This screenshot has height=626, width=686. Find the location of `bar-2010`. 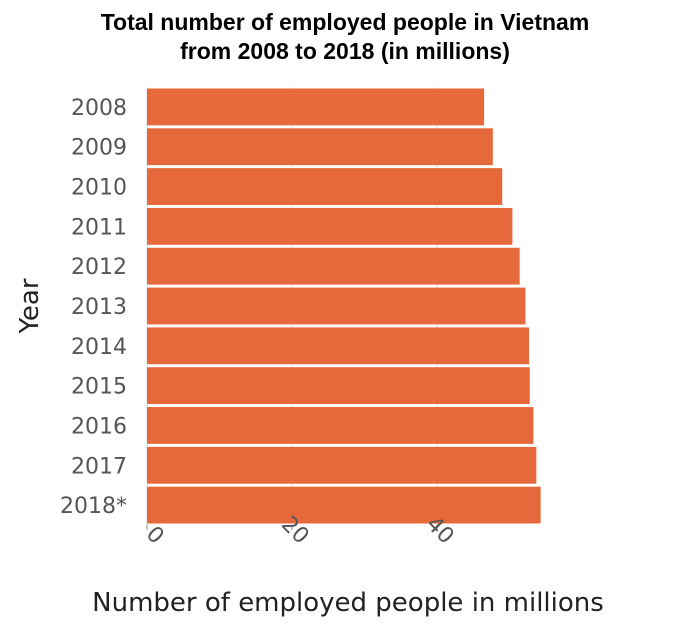

bar-2010 is located at coordinates (325, 186).